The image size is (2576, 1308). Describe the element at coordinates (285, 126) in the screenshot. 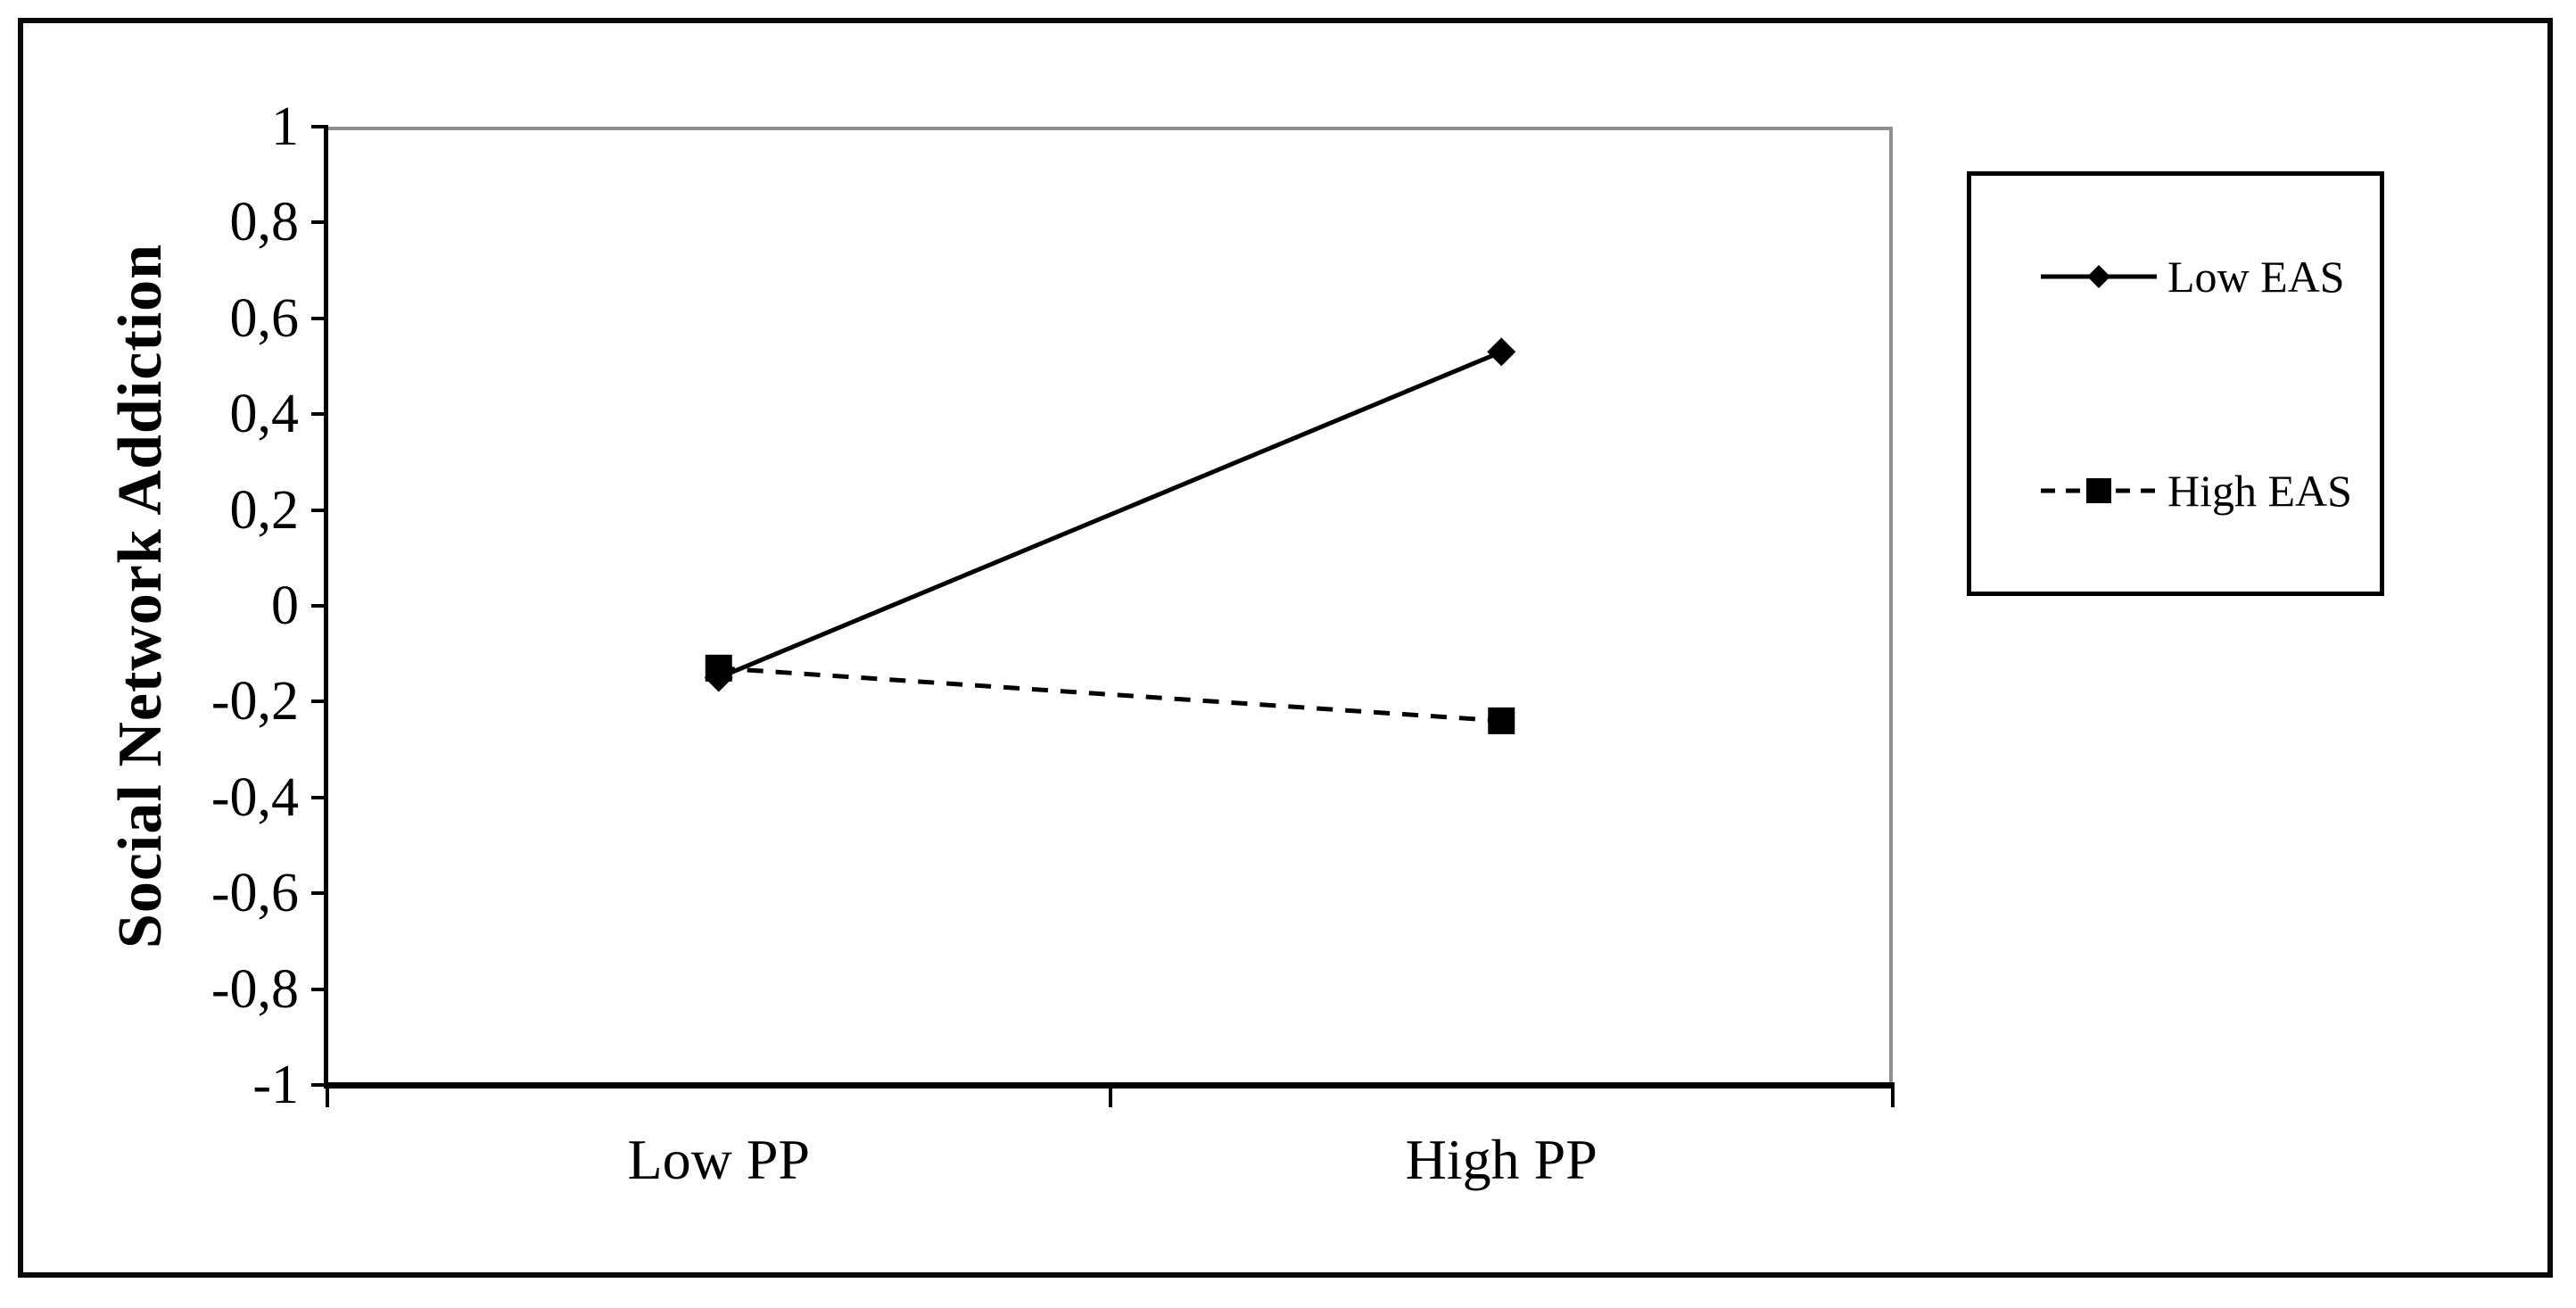

I see `y-tick-label: 1` at that location.